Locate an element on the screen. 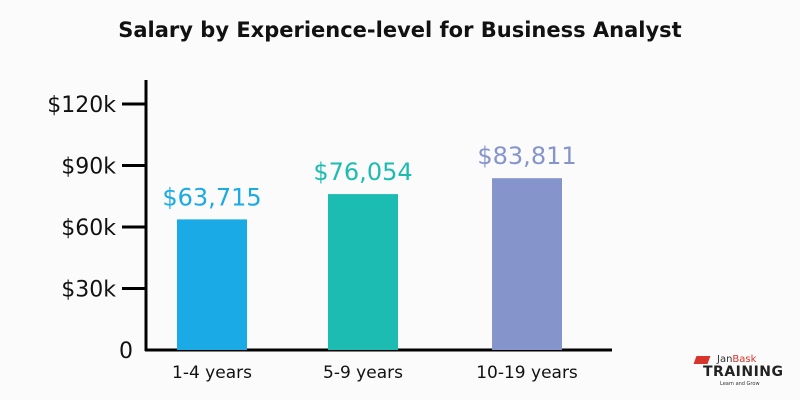  logo-text-b: Bask is located at coordinates (744, 359).